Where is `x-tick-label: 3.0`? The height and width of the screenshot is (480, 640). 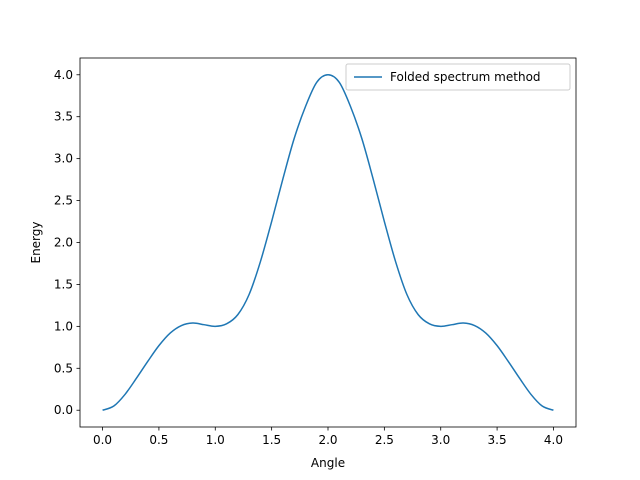
x-tick-label: 3.0 is located at coordinates (440, 440).